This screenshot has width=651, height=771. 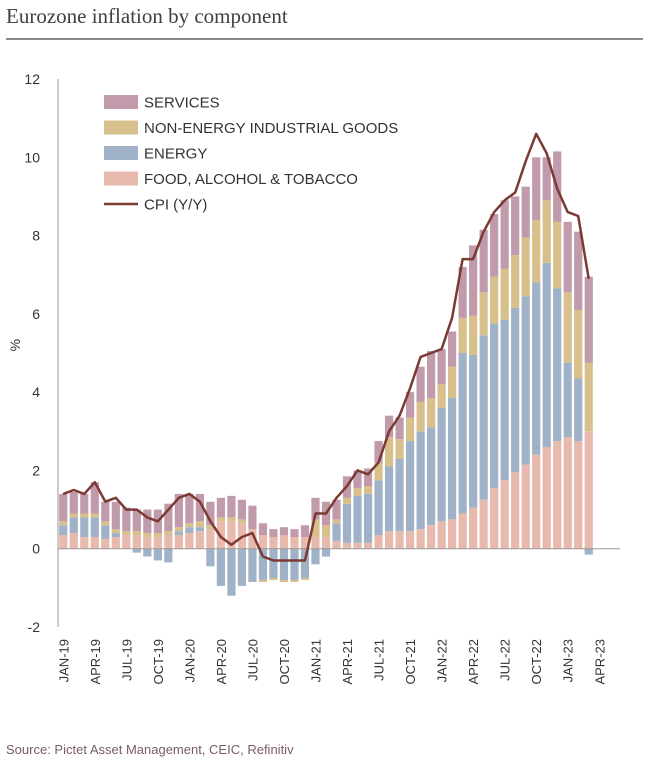 What do you see at coordinates (36, 549) in the screenshot?
I see `y-tick-label: 0` at bounding box center [36, 549].